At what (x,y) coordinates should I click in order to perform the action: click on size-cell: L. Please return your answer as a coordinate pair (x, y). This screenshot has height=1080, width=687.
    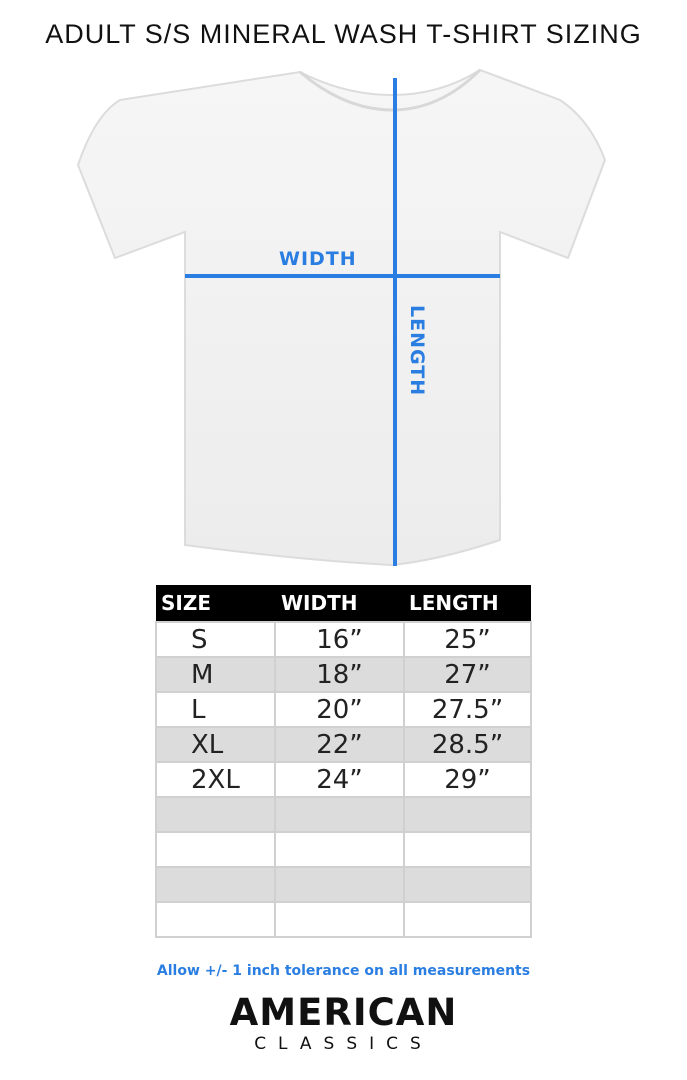
    Looking at the image, I should click on (215, 709).